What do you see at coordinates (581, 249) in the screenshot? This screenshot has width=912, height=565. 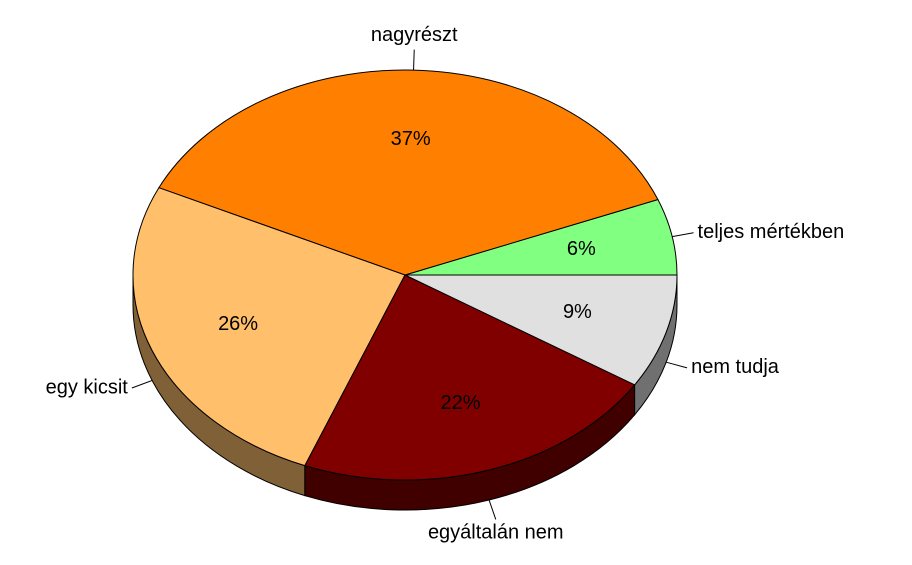 I see `value-label: 6%` at bounding box center [581, 249].